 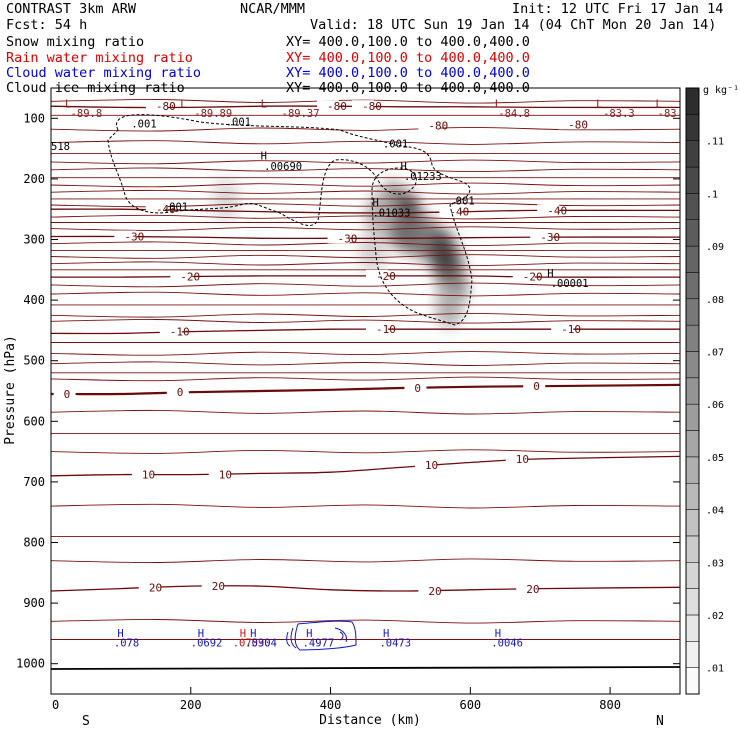 What do you see at coordinates (715, 352) in the screenshot?
I see `colorbar-tick-6: .07` at bounding box center [715, 352].